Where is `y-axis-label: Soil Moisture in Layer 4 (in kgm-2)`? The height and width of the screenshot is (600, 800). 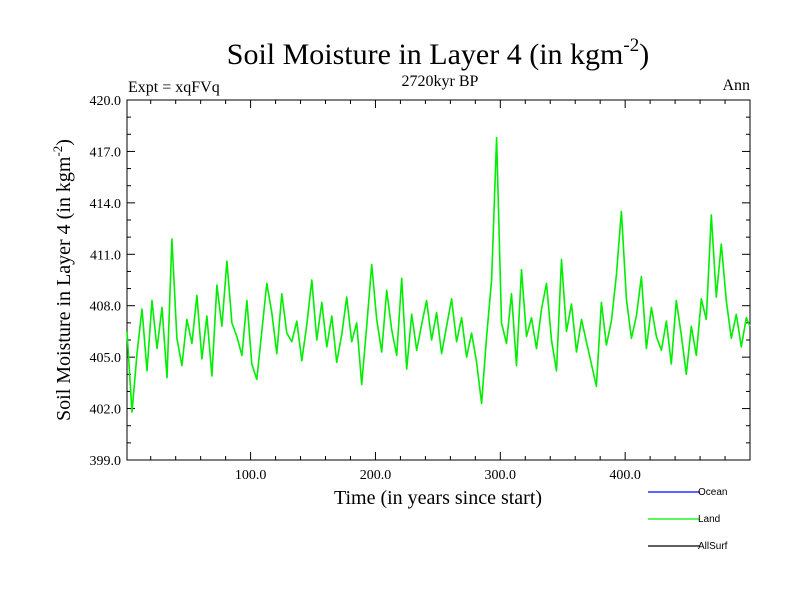 y-axis-label: Soil Moisture in Layer 4 (in kgm-2) is located at coordinates (62, 280).